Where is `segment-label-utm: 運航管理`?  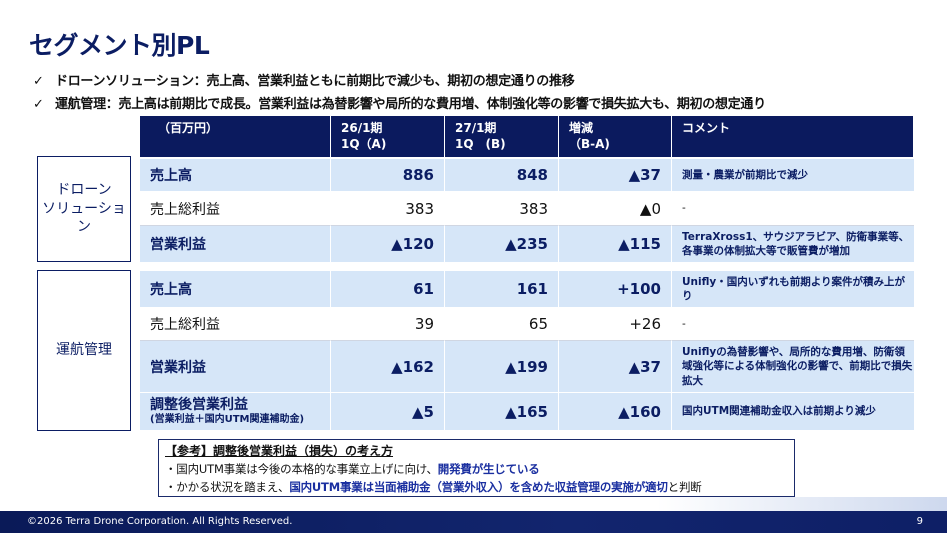
segment-label-utm: 運航管理 is located at coordinates (84, 350).